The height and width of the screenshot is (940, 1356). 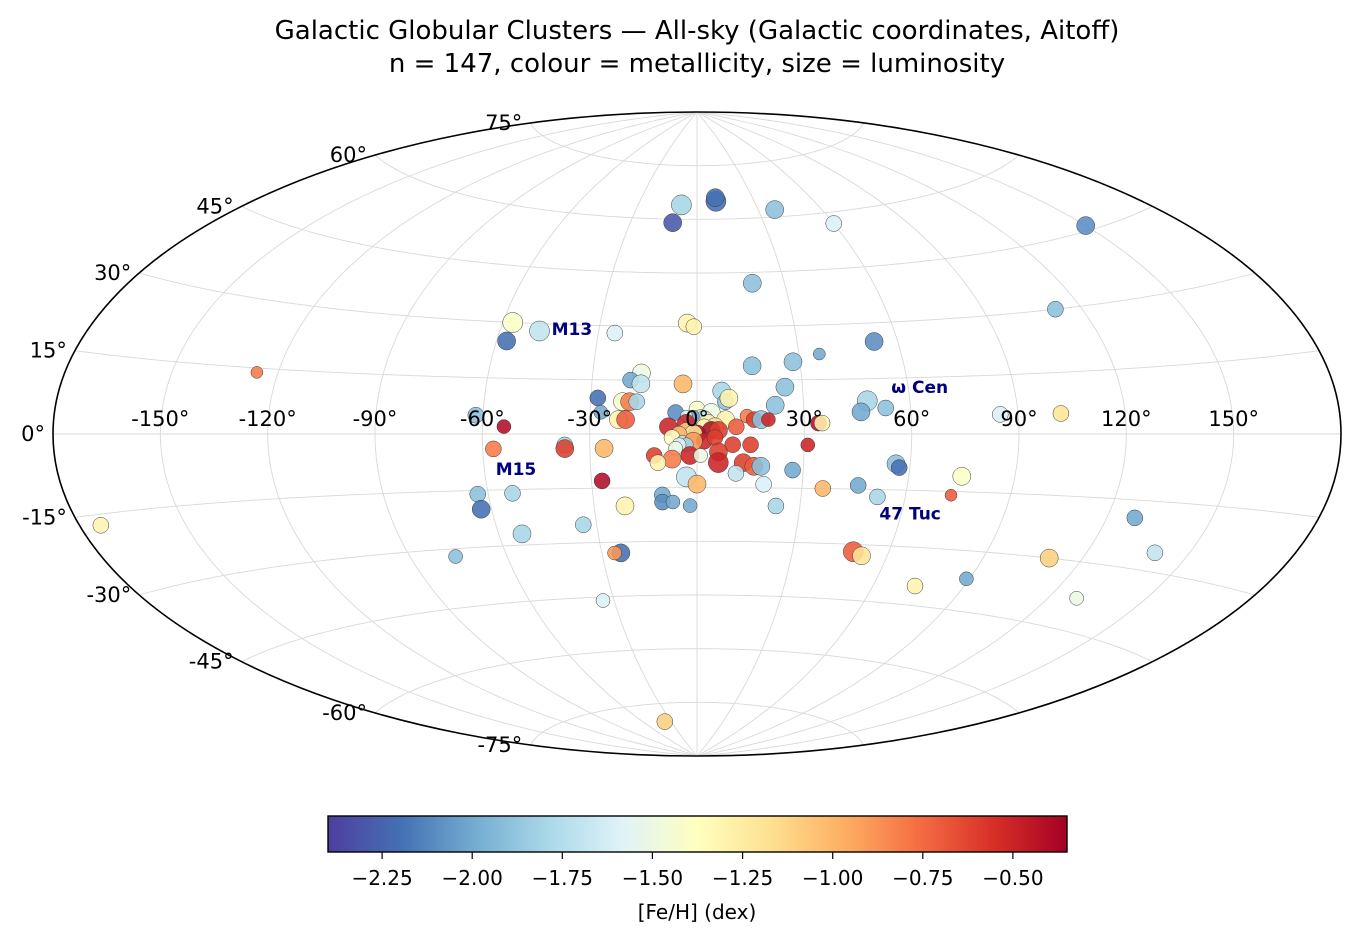 I want to click on cluster-annotation: ω Cen, so click(x=919, y=388).